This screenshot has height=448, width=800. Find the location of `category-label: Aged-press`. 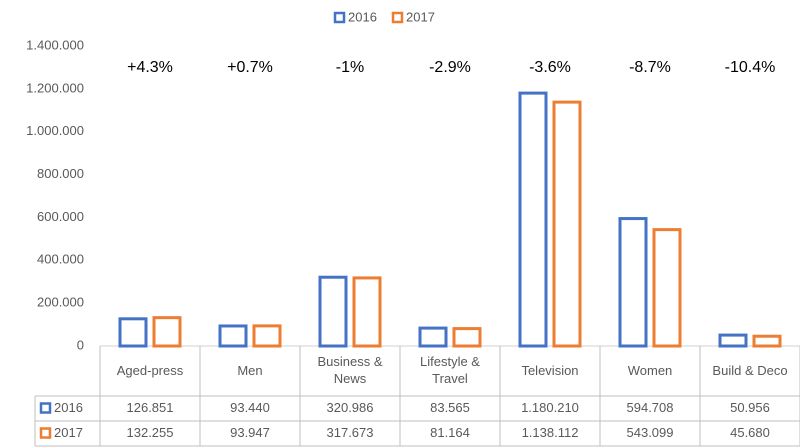

category-label: Aged-press is located at coordinates (150, 370).